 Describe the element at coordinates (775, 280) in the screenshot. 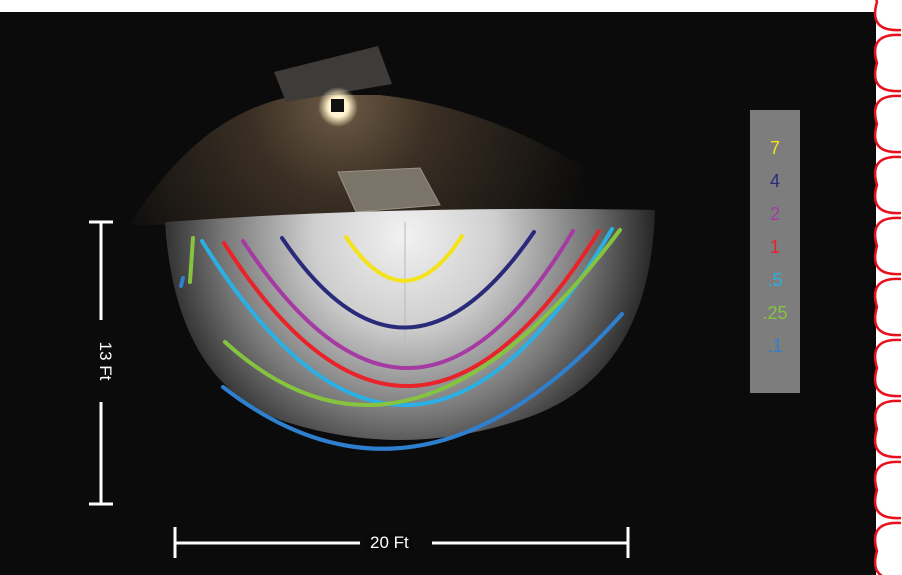

I see `legend-entry-0-5: .5` at that location.